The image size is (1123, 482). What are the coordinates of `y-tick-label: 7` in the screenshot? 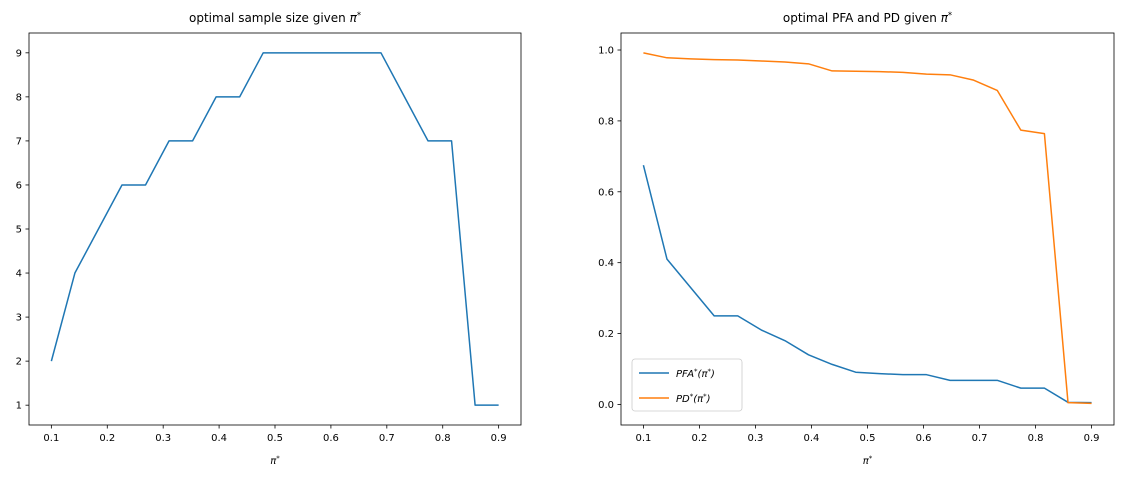 It's located at (19, 141).